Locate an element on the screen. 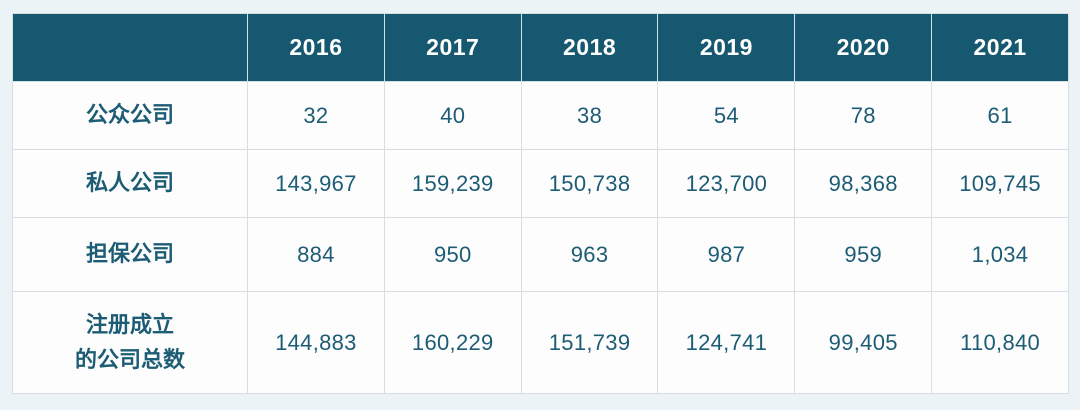  cell-value: 1,034 is located at coordinates (1000, 254).